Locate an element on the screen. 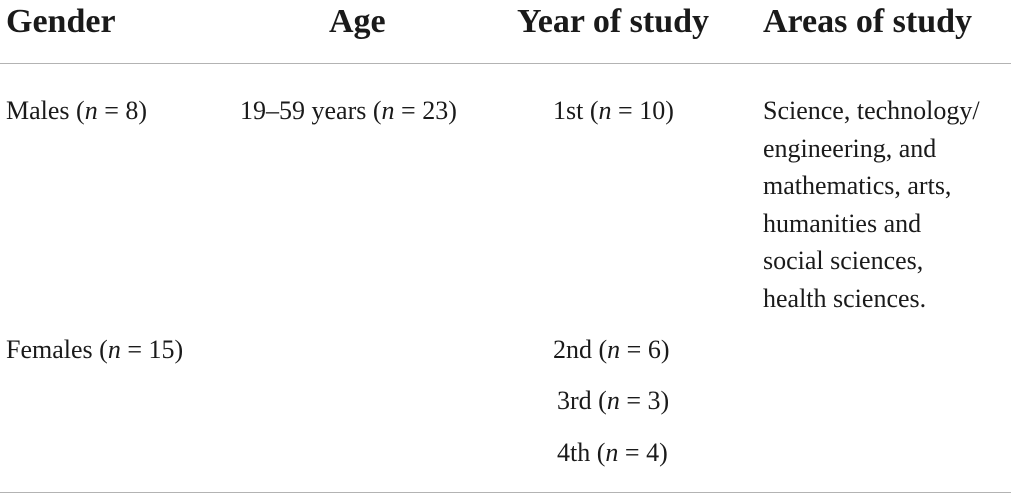 Image resolution: width=1017 pixels, height=500 pixels. header-age: Age is located at coordinates (357, 21).